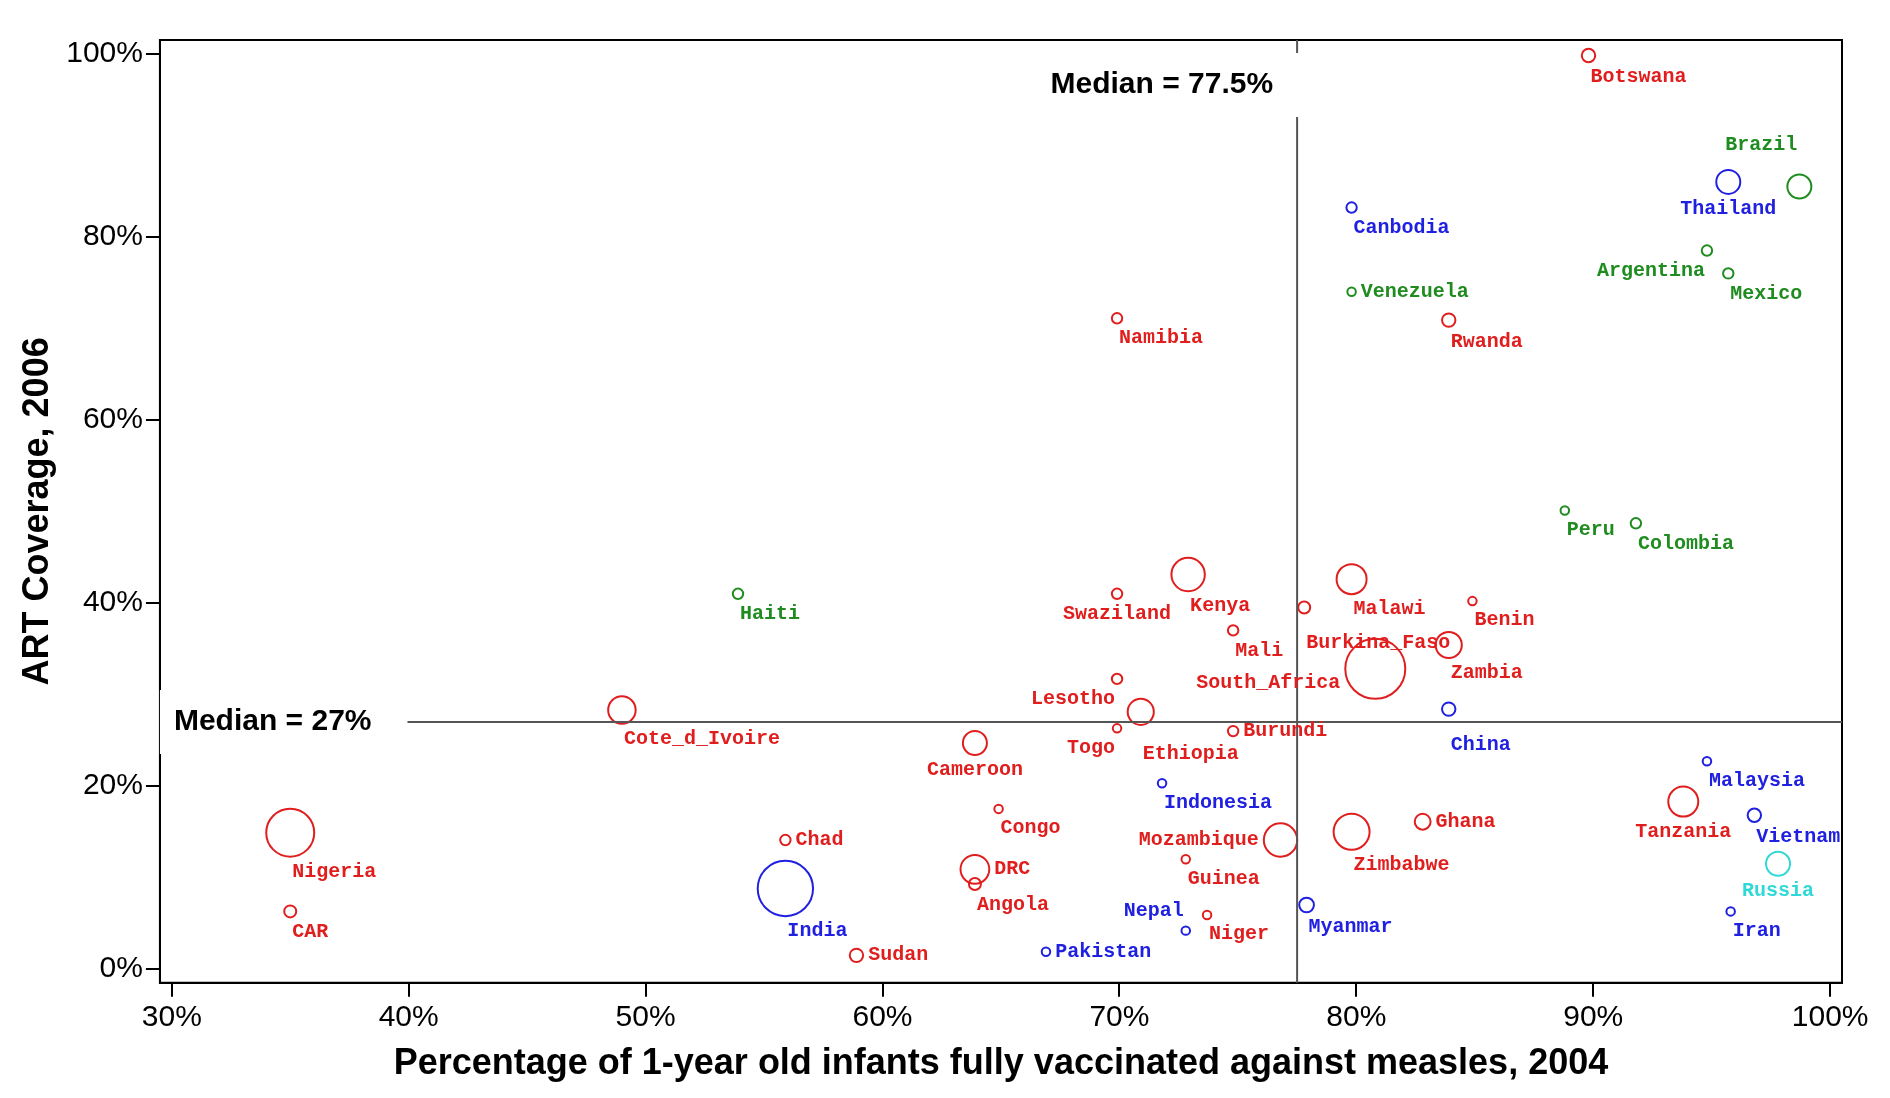 Image resolution: width=1890 pixels, height=1098 pixels. I want to click on data-label: Malaysia, so click(1756, 780).